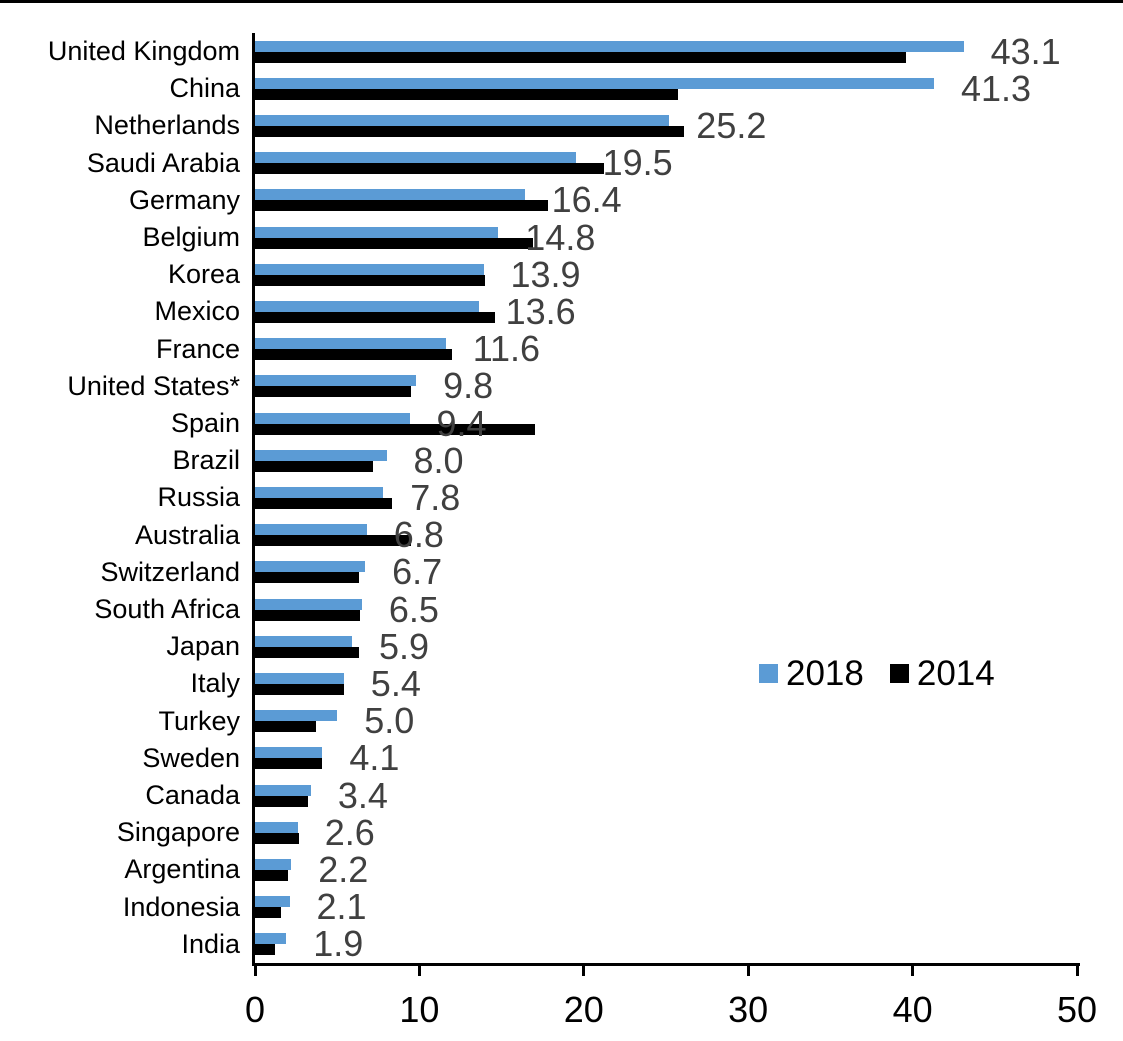 This screenshot has height=1041, width=1123. I want to click on chart-row: Italy 5.4, so click(561, 684).